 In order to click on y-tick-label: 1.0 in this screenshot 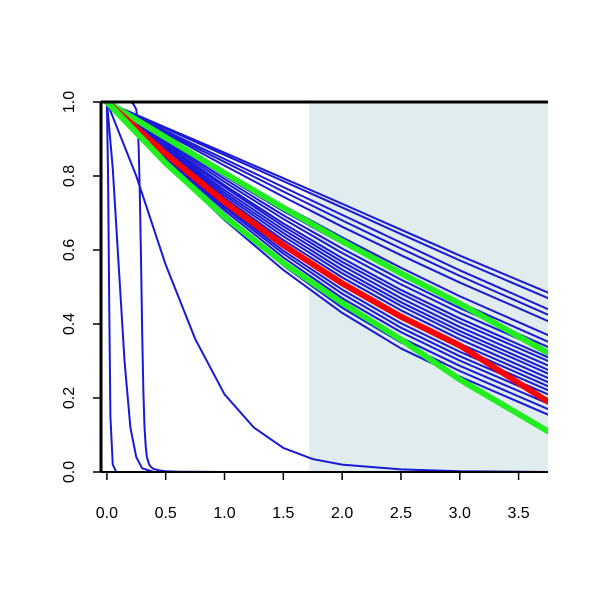, I will do `click(69, 102)`.